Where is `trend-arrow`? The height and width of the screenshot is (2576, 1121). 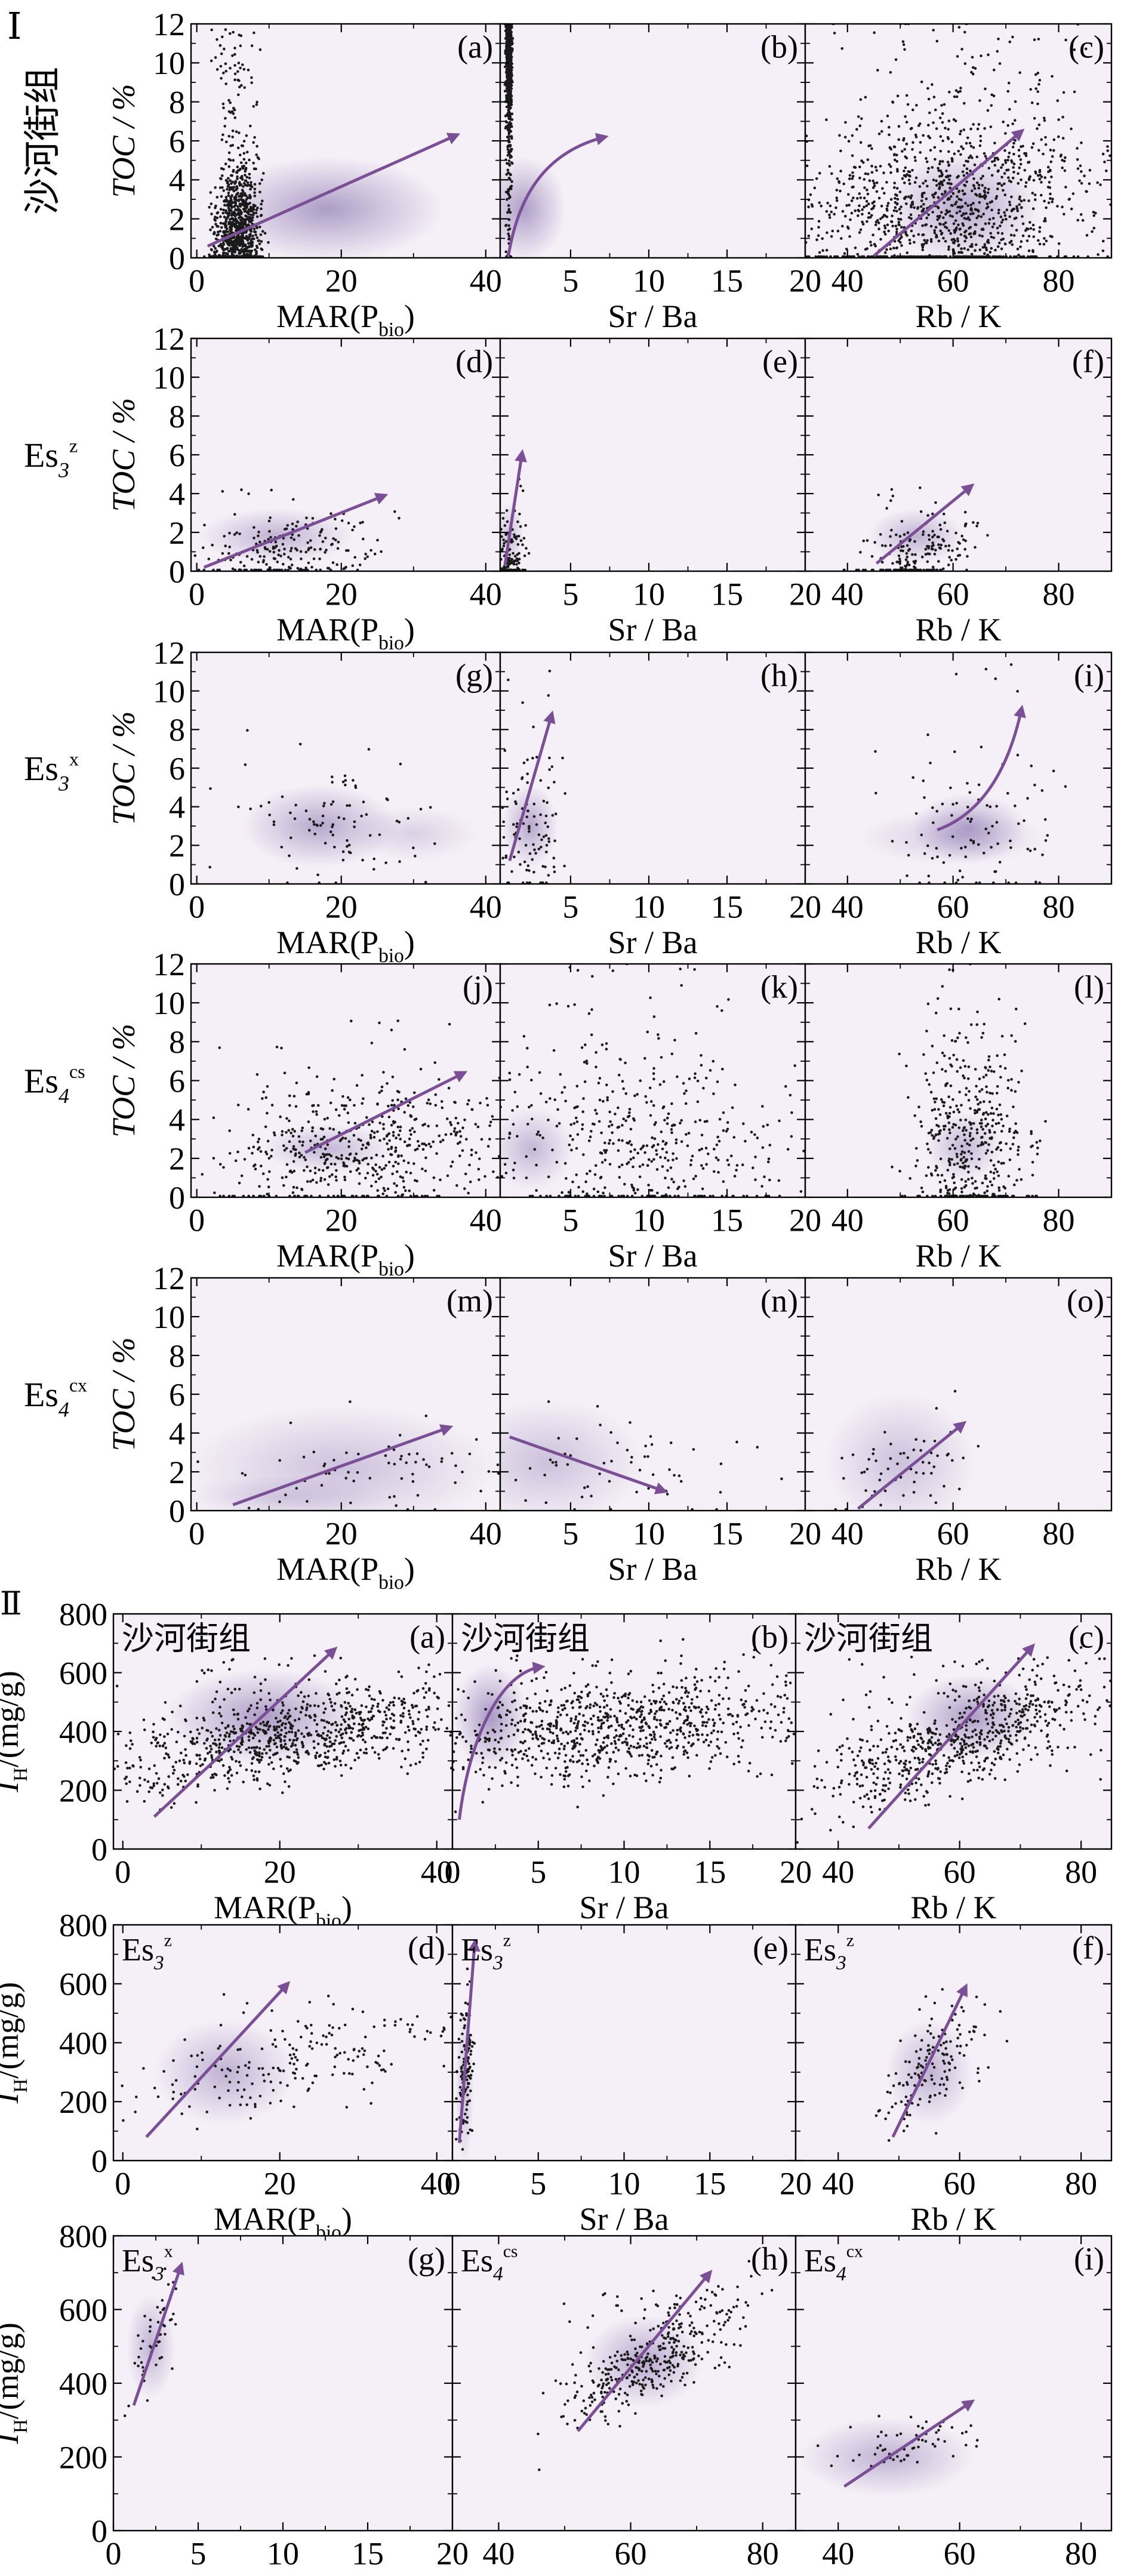
trend-arrow is located at coordinates (334, 190).